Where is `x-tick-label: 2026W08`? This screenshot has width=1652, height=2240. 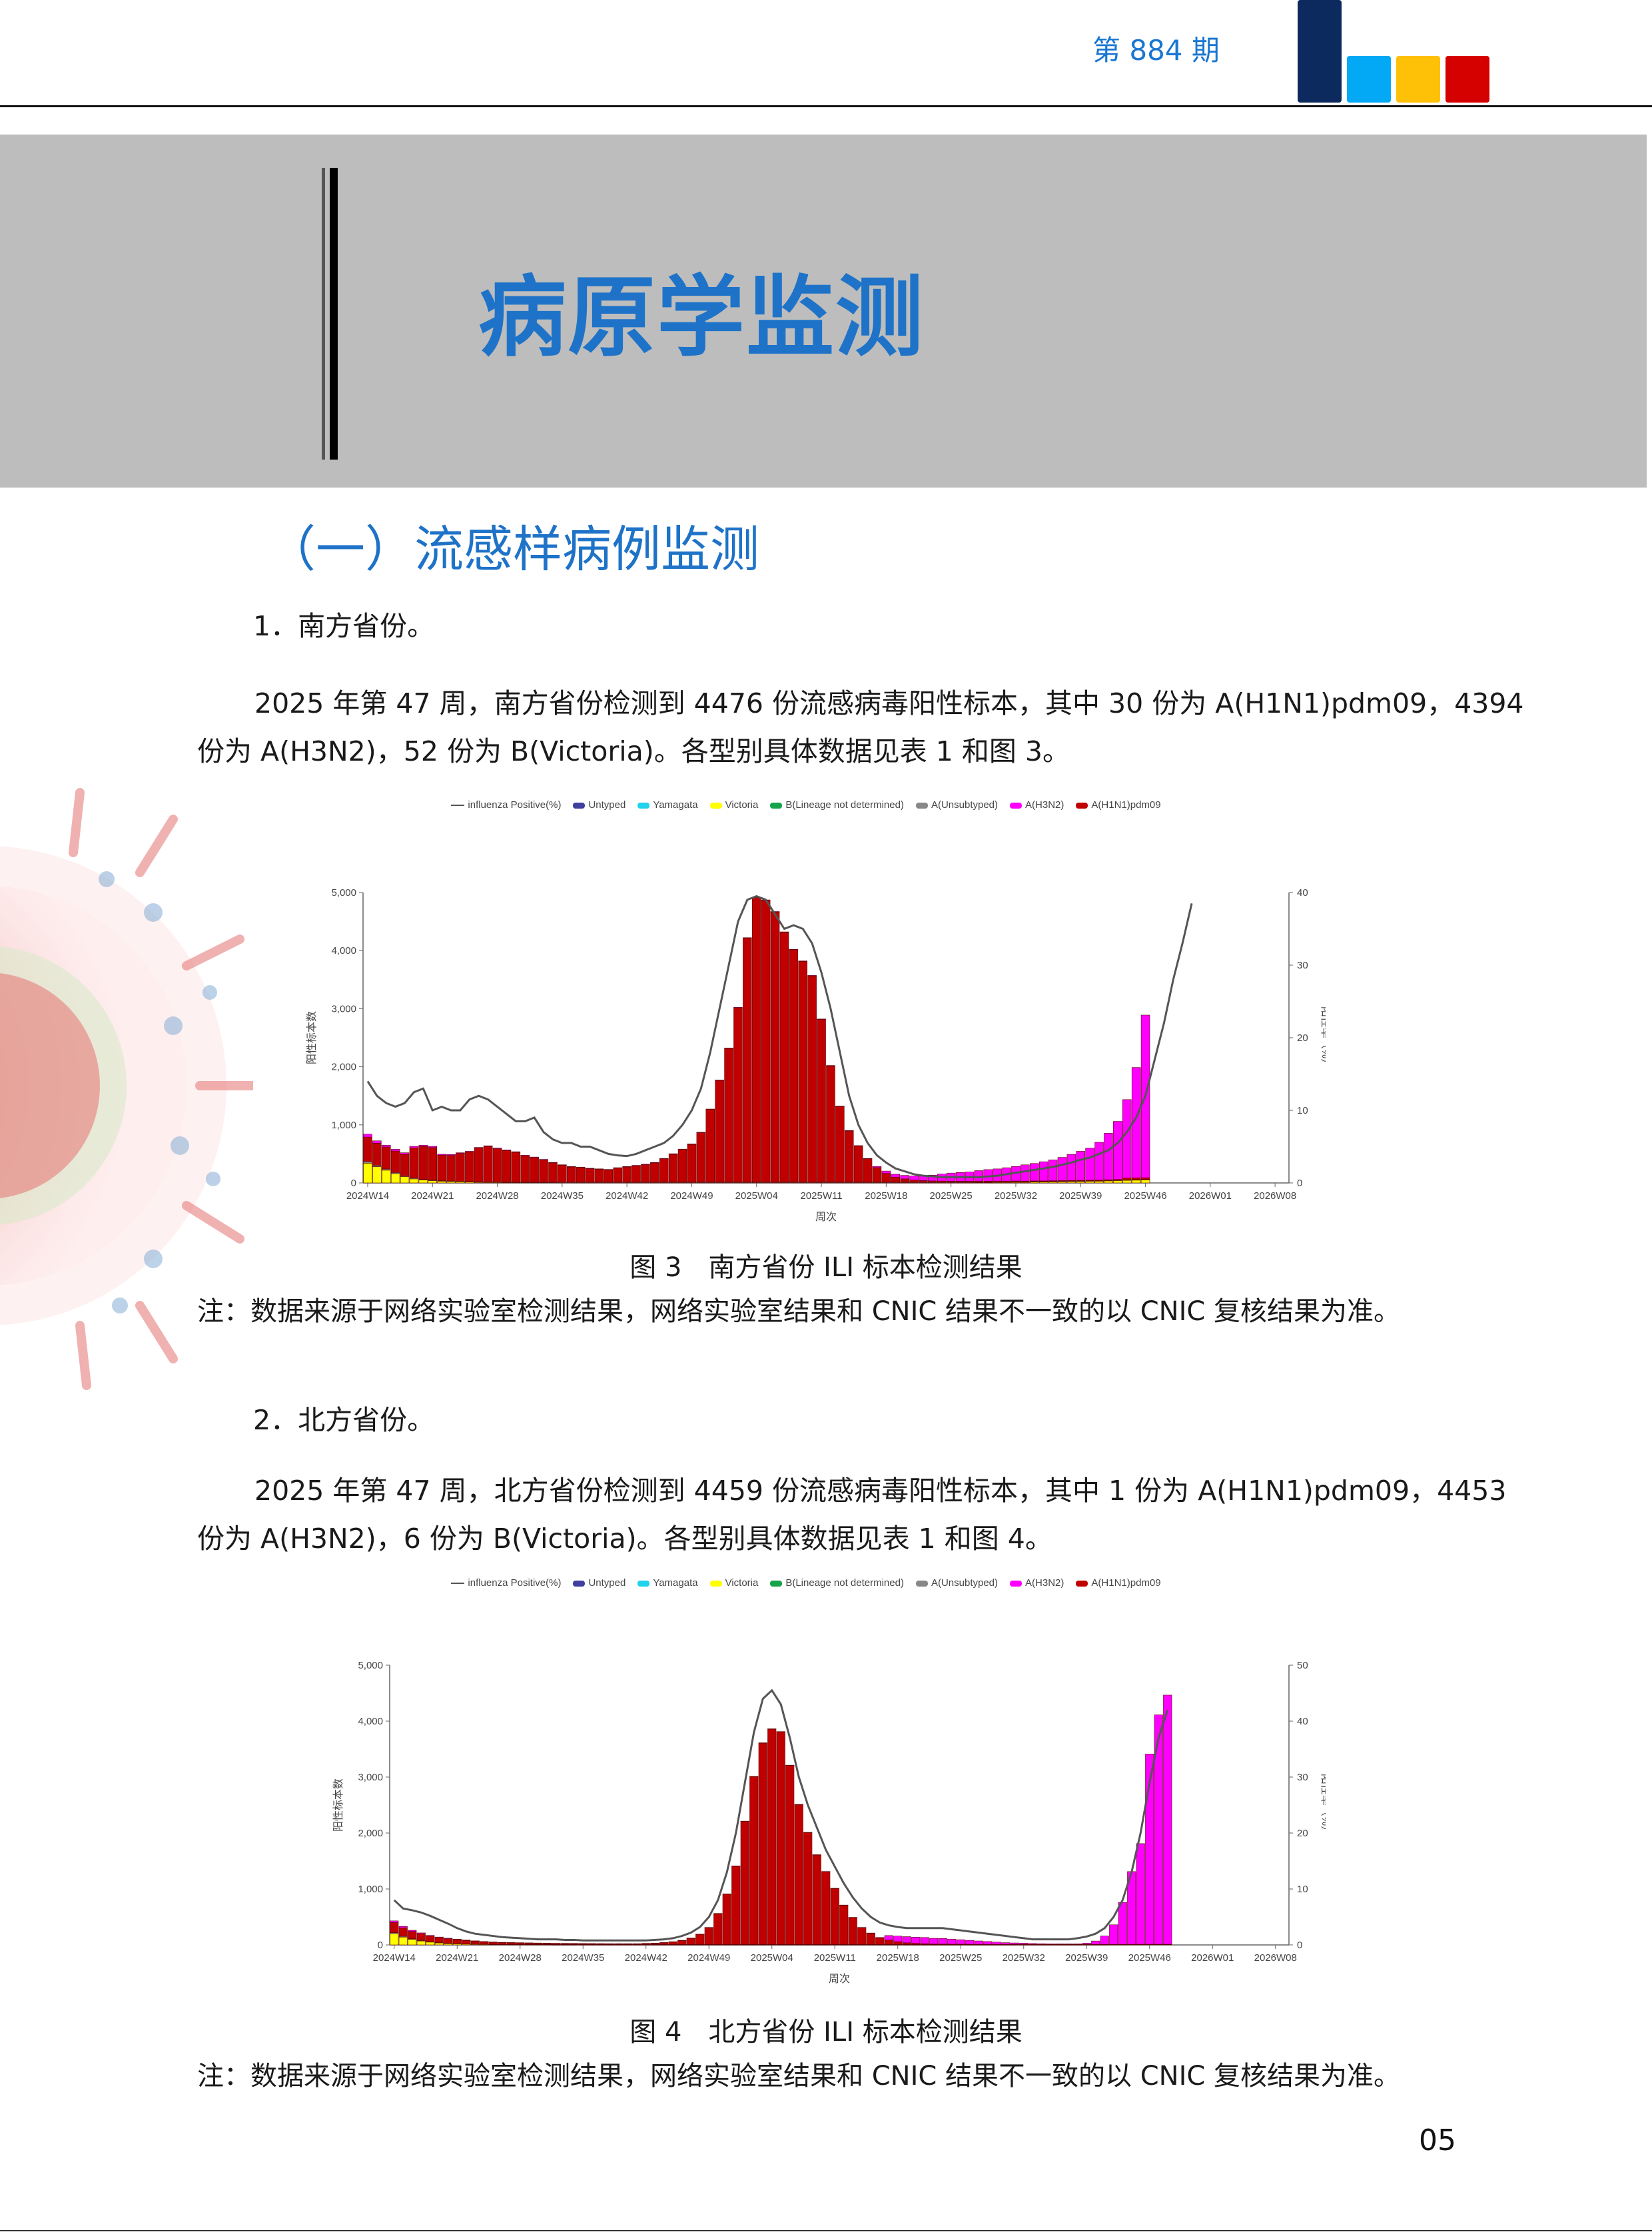 x-tick-label: 2026W08 is located at coordinates (1275, 1196).